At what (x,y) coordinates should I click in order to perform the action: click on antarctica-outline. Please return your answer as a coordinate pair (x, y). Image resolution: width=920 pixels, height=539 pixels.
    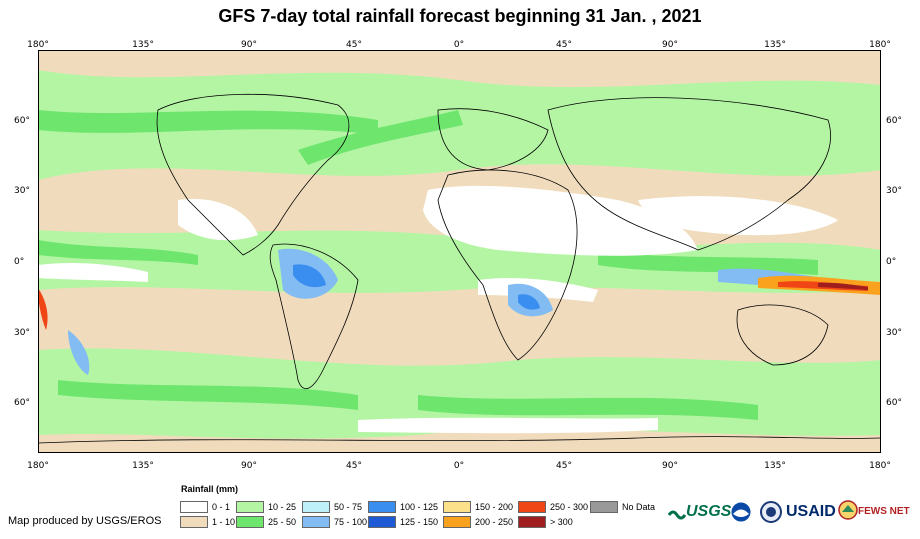
    Looking at the image, I should click on (459, 440).